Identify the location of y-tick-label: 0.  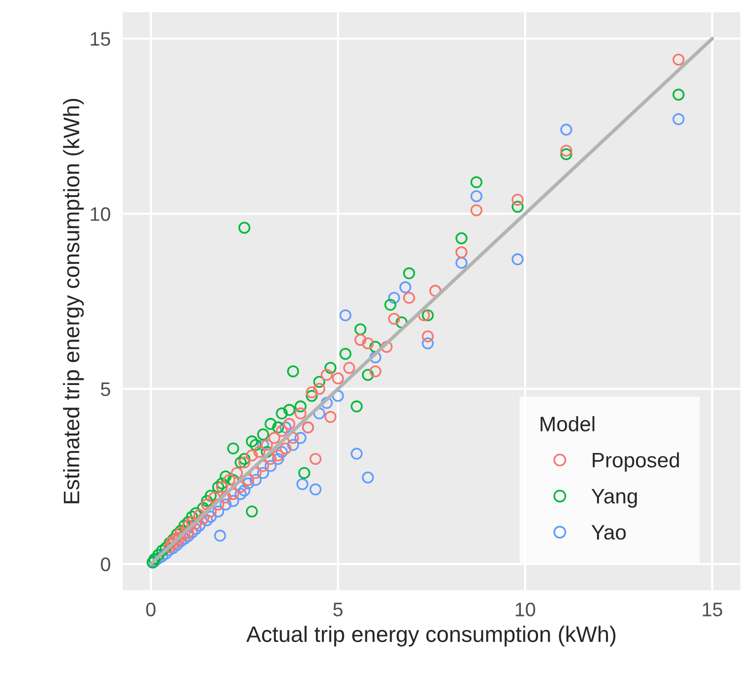
(105, 564).